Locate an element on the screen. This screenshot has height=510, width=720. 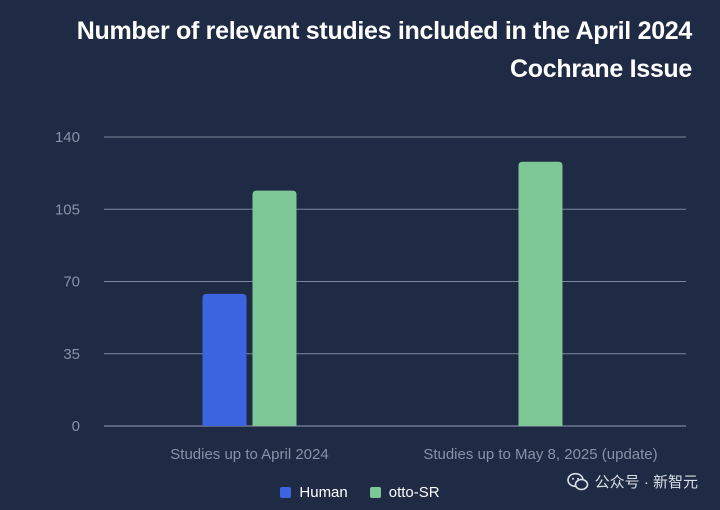
legend-item-human: Human is located at coordinates (314, 492).